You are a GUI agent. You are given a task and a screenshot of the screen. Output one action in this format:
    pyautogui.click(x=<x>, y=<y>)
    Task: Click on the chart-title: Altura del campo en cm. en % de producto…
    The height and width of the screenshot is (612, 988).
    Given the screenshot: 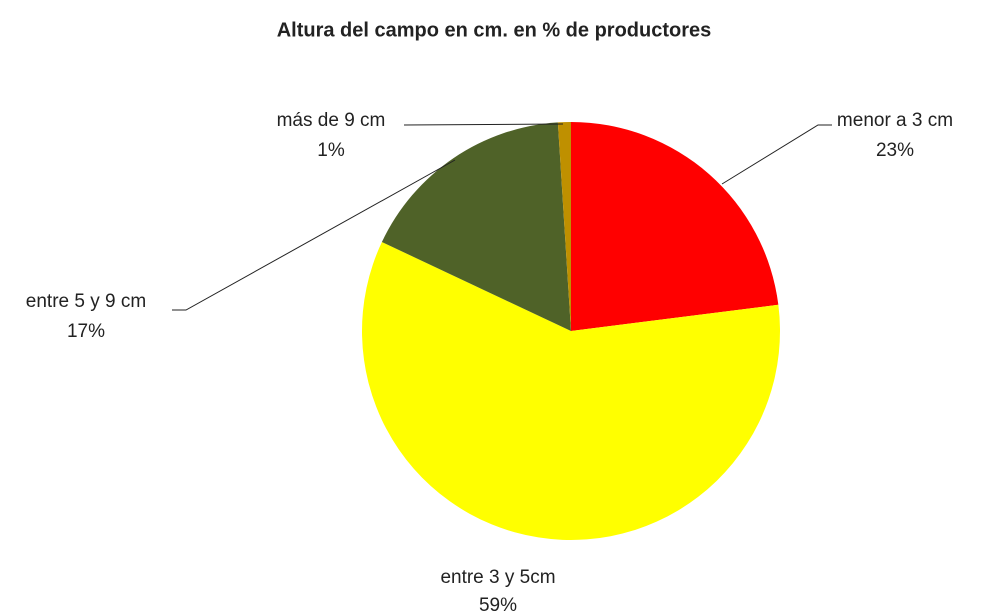 What is the action you would take?
    pyautogui.click(x=494, y=30)
    